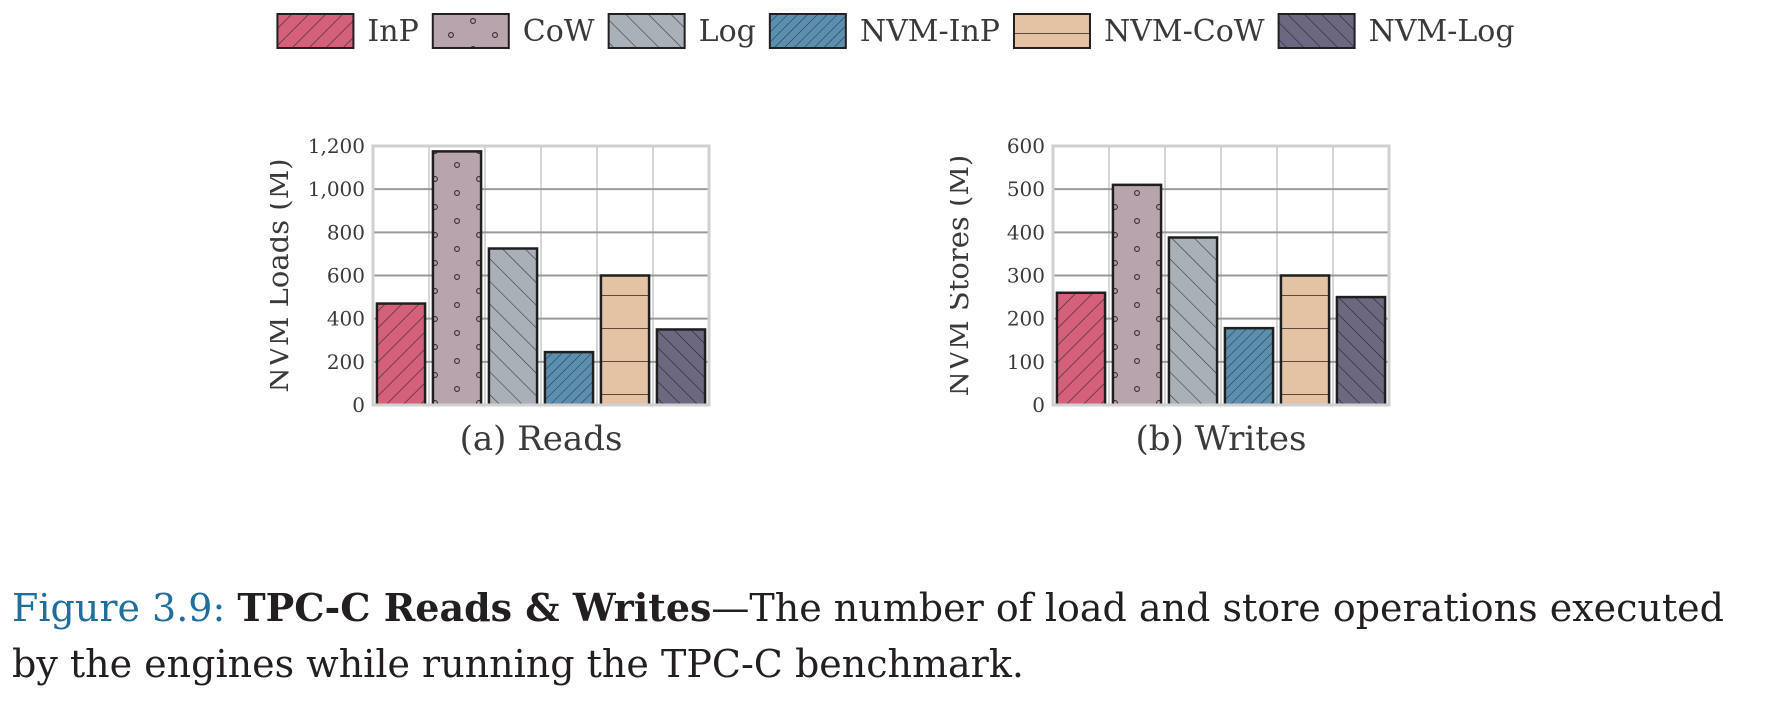  What do you see at coordinates (513, 31) in the screenshot?
I see `legend-item-cow: CoW` at bounding box center [513, 31].